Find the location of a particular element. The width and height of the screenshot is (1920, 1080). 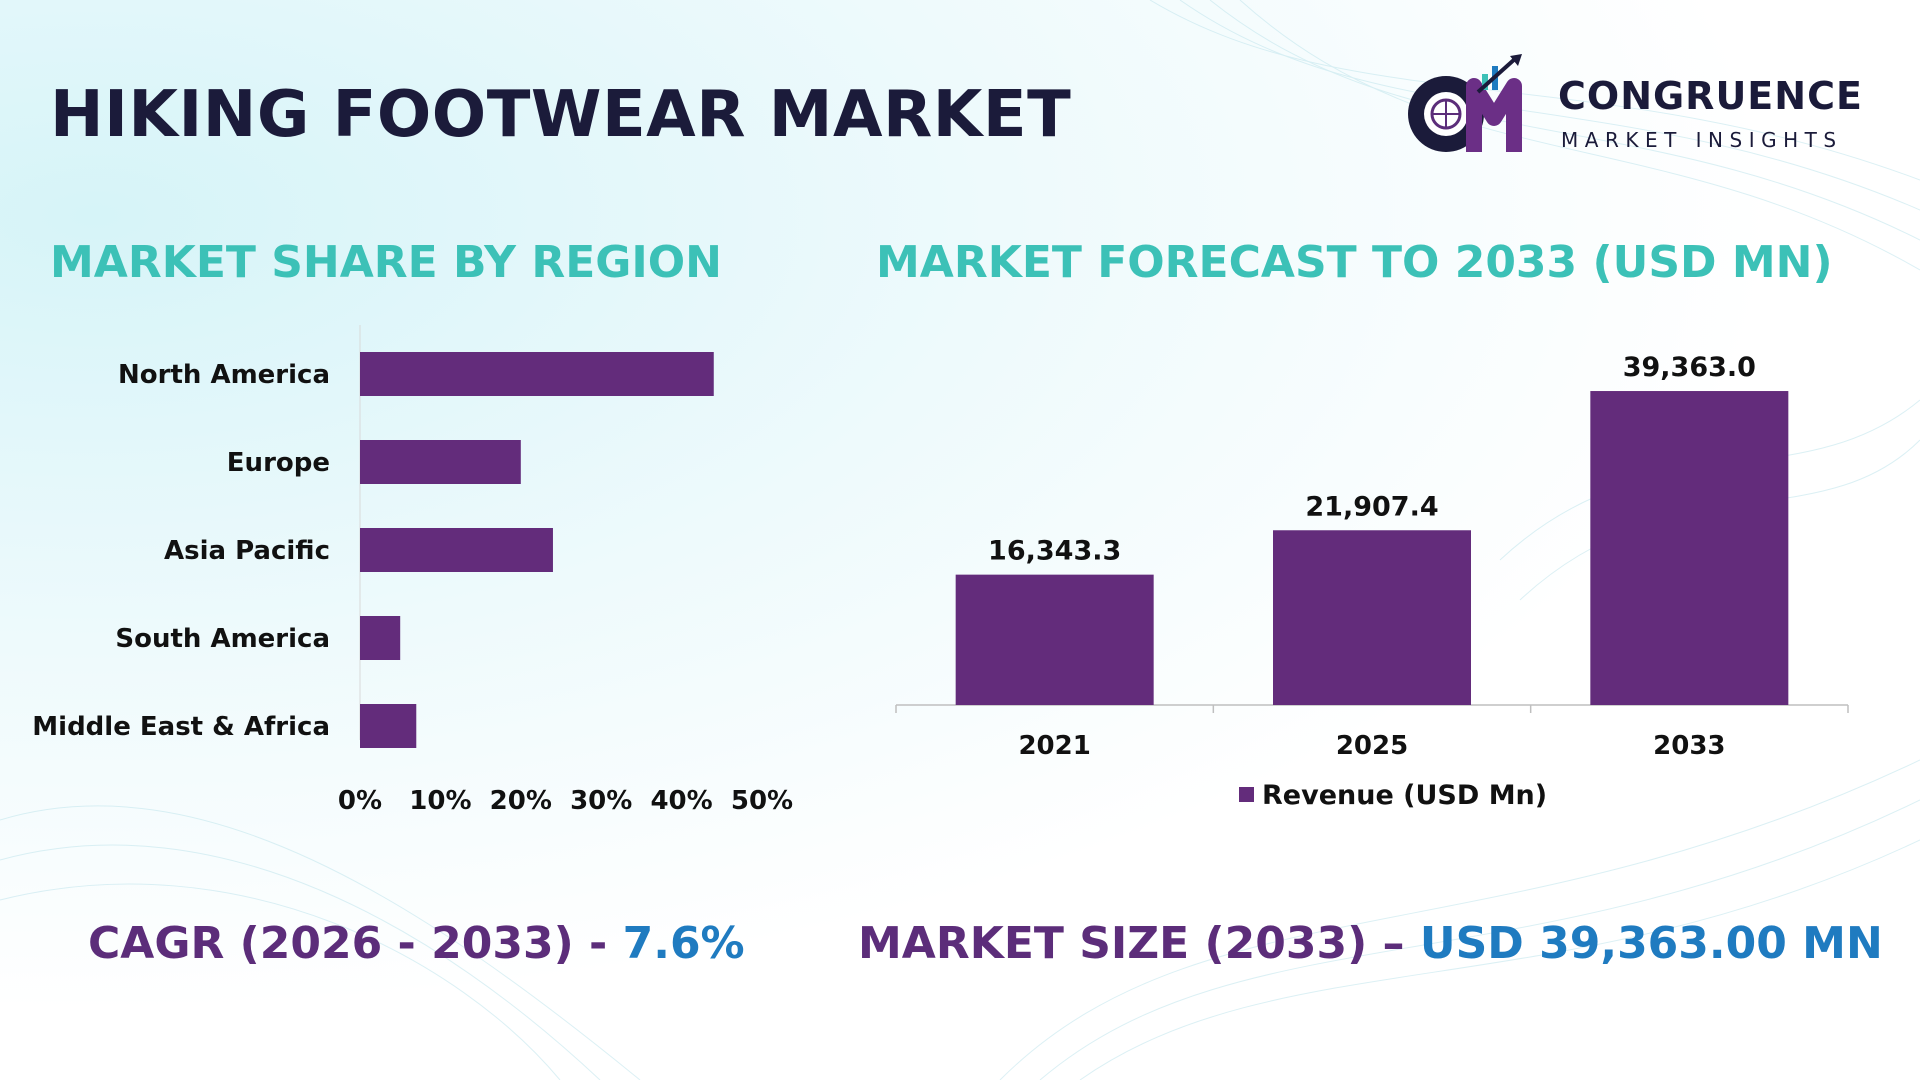

x-tick-label: 40% is located at coordinates (681, 801).